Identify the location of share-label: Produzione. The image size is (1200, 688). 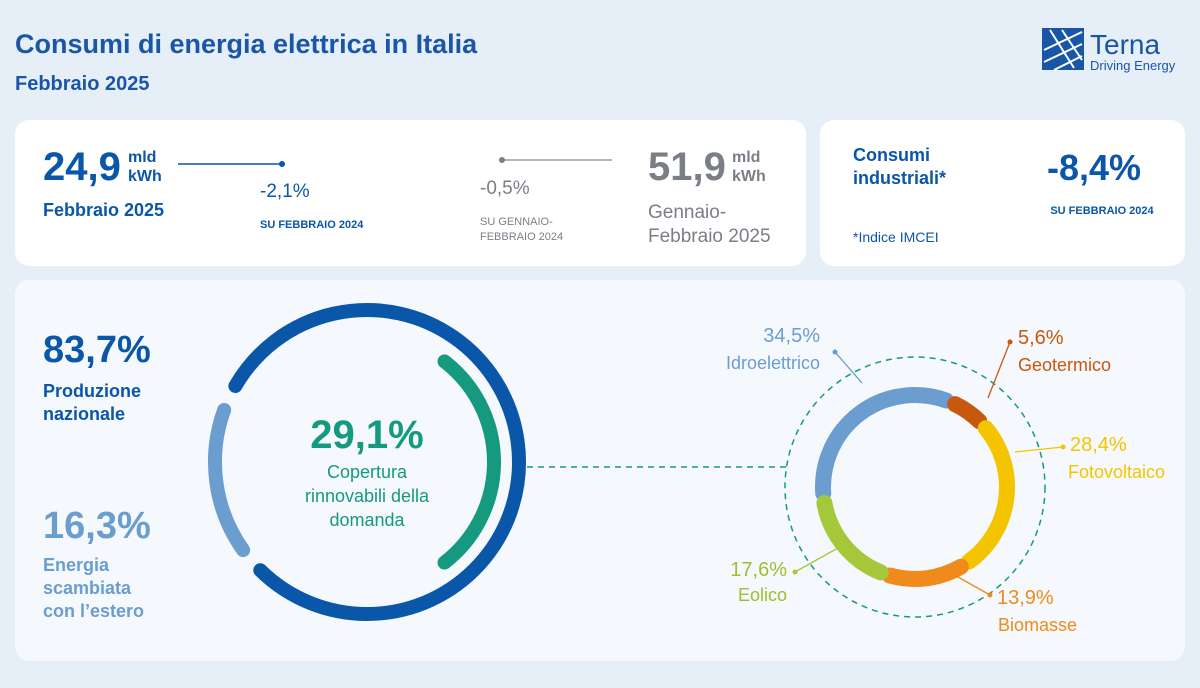
(92, 391).